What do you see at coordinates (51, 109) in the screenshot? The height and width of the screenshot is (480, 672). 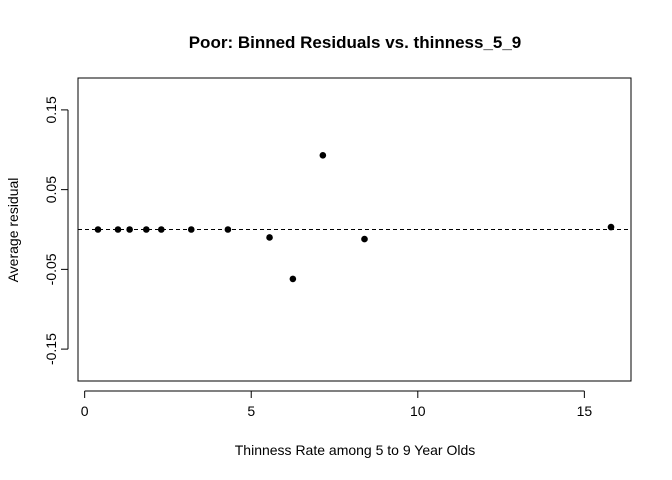 I see `y-tick-label: 0.15` at bounding box center [51, 109].